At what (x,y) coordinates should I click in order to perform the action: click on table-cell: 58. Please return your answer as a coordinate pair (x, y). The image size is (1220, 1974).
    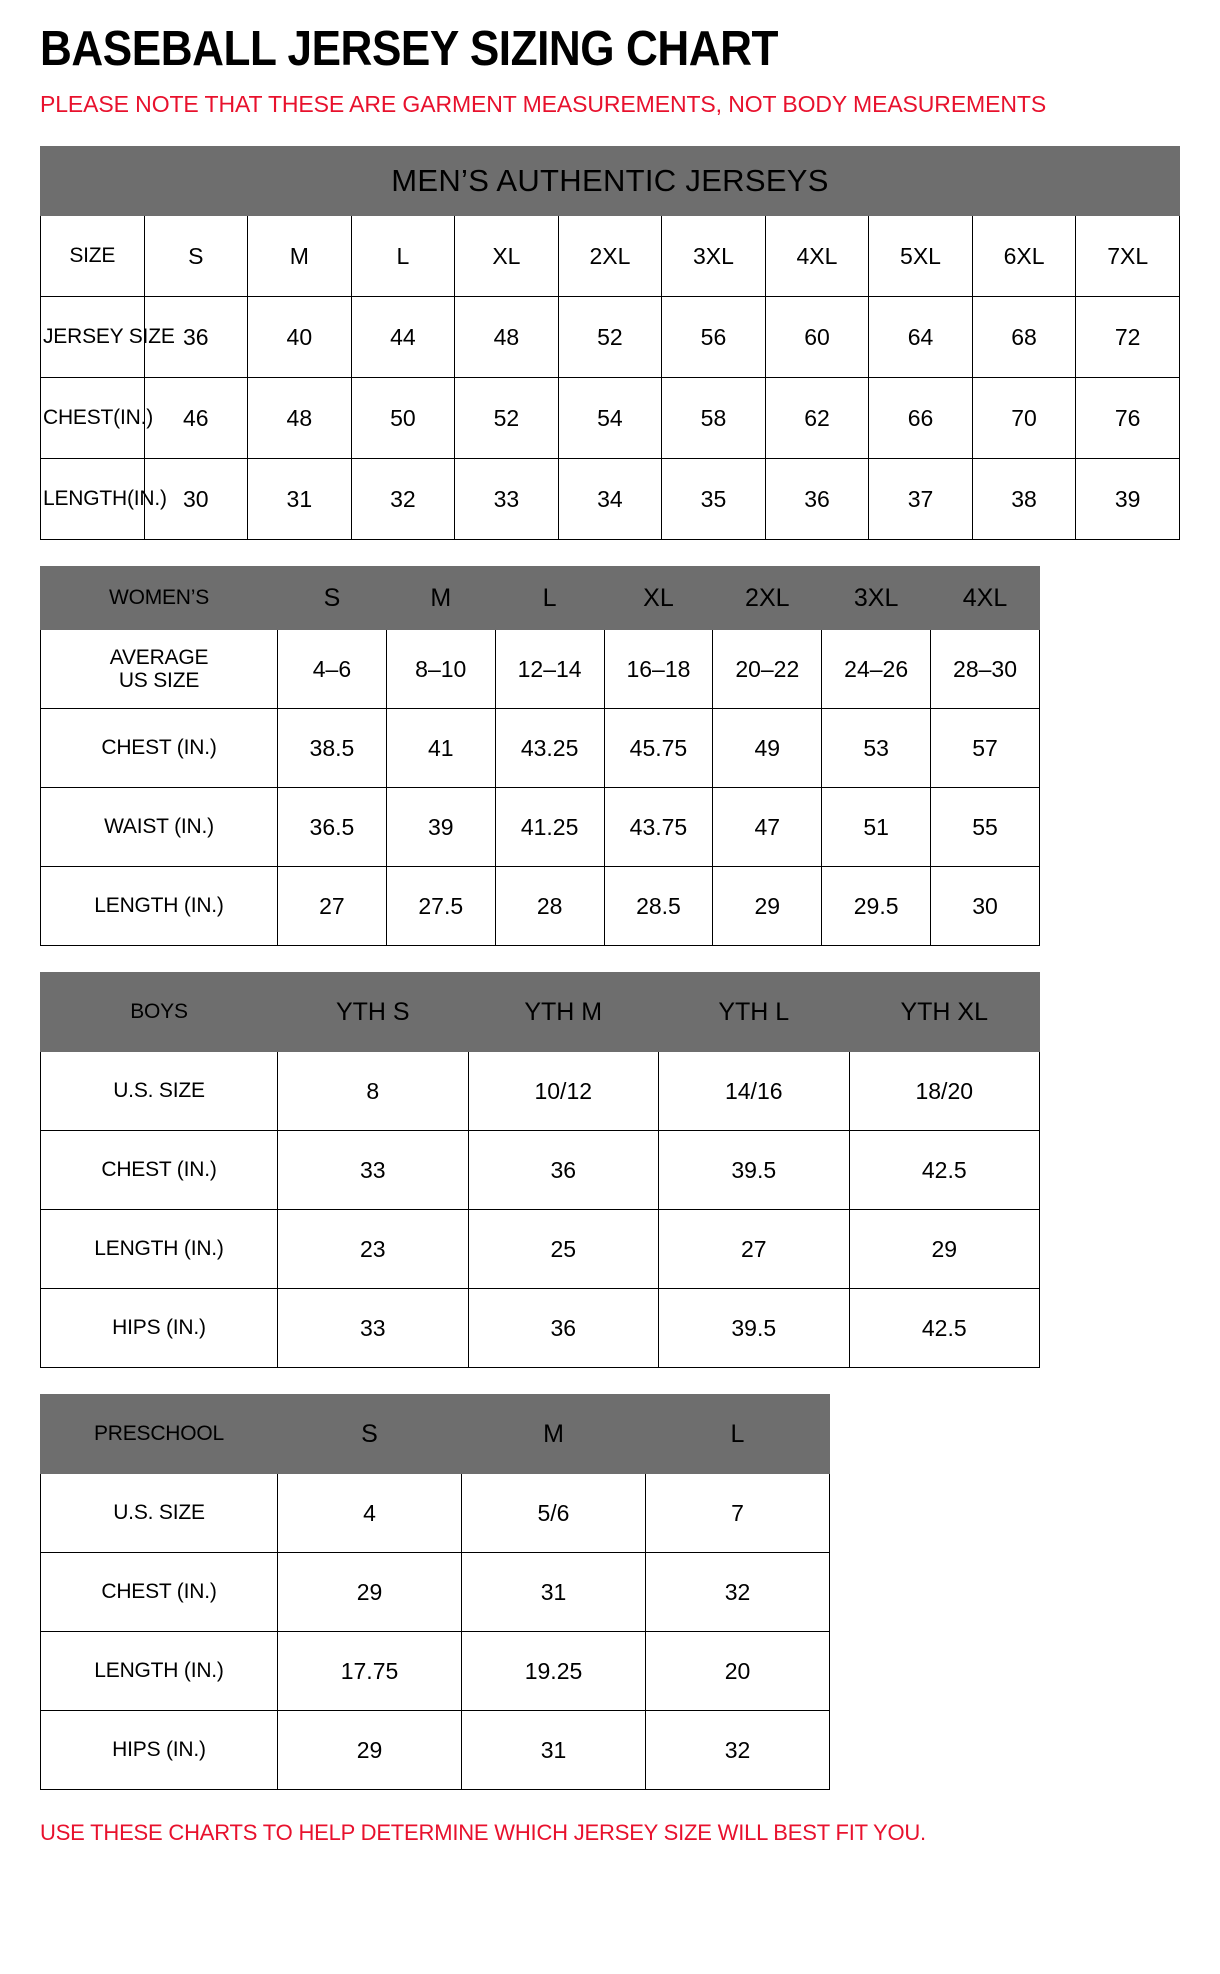
    Looking at the image, I should click on (713, 418).